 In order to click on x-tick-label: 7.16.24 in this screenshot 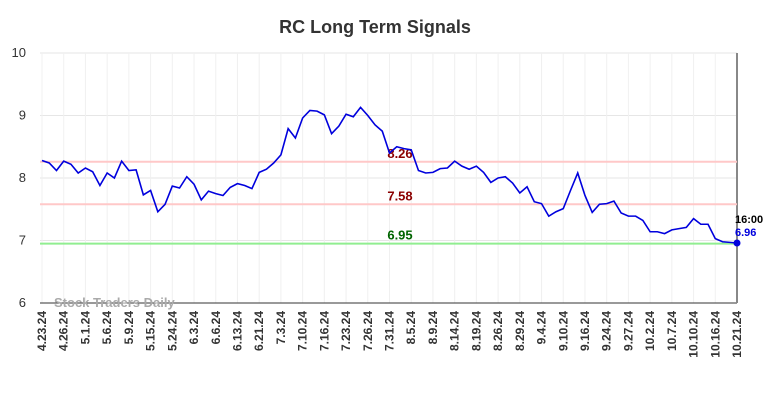, I will do `click(324, 331)`.